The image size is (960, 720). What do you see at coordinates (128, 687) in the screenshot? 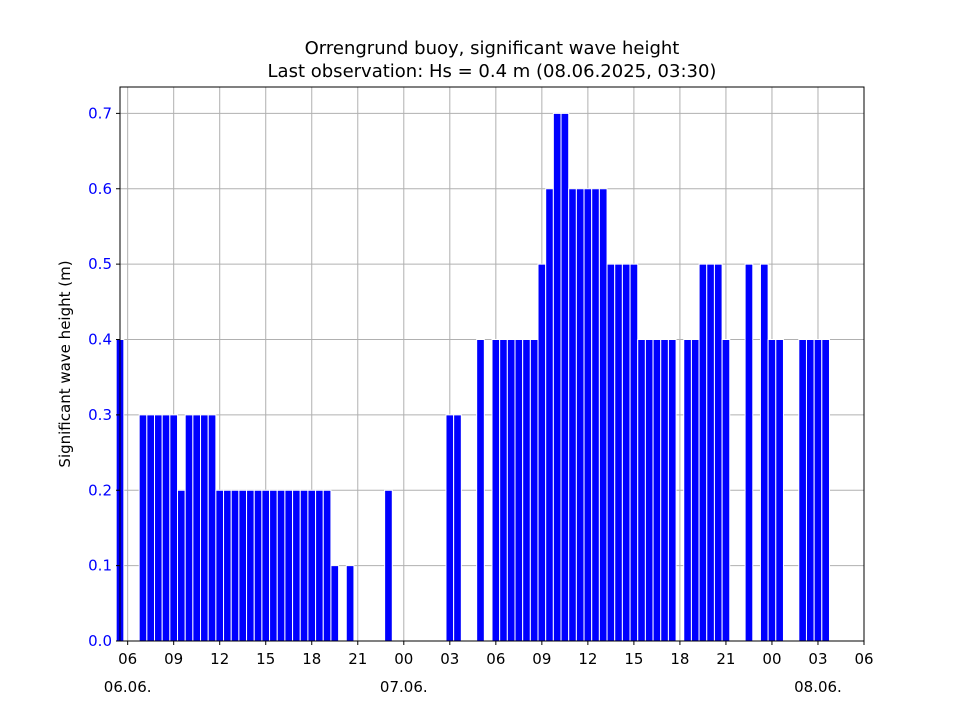
I see `date-label: 06.06.` at bounding box center [128, 687].